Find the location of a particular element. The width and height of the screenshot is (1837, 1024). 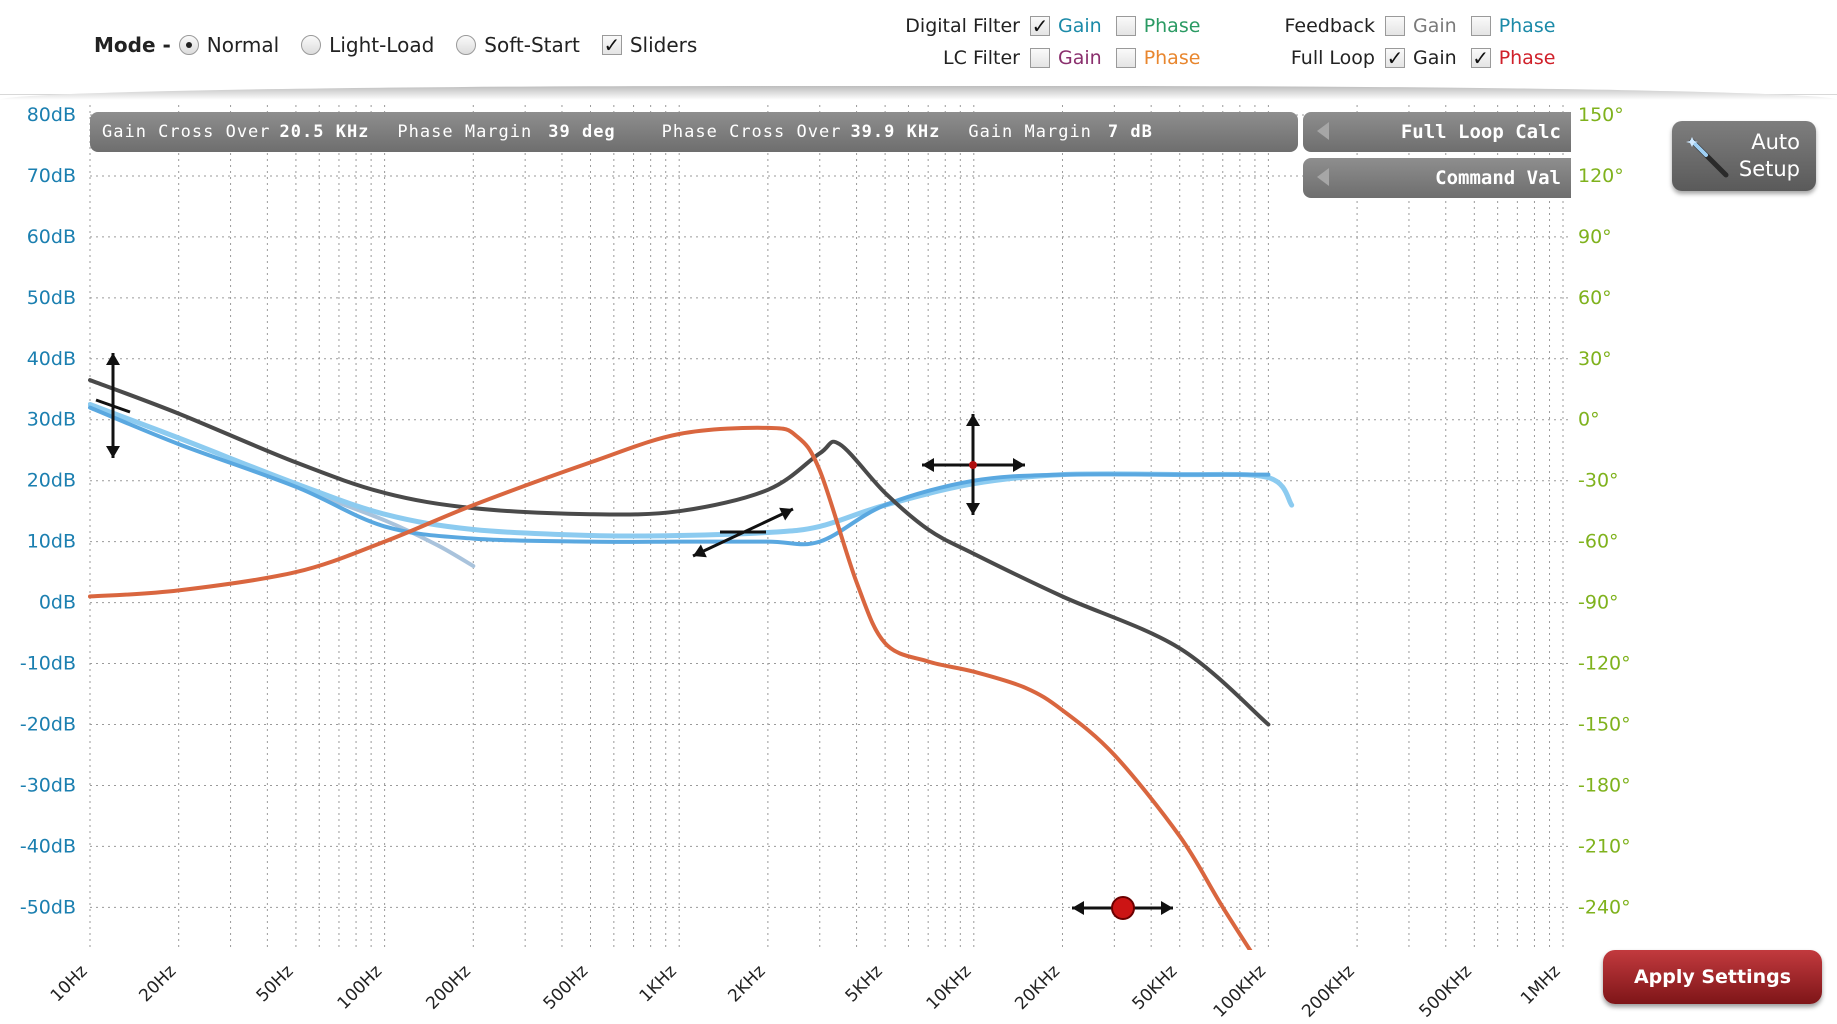

x-axis-tick-label: 2KHz is located at coordinates (746, 983).